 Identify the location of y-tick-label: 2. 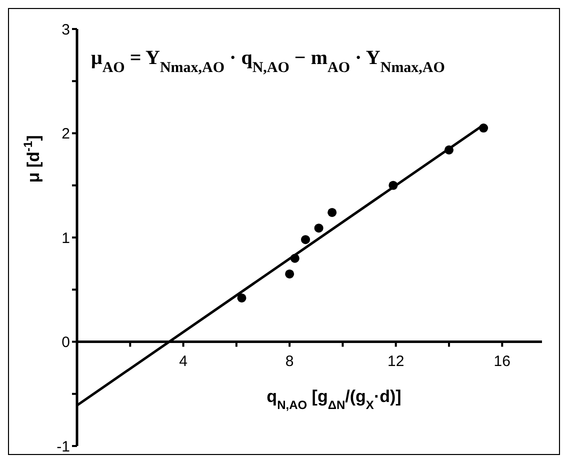
(66, 134).